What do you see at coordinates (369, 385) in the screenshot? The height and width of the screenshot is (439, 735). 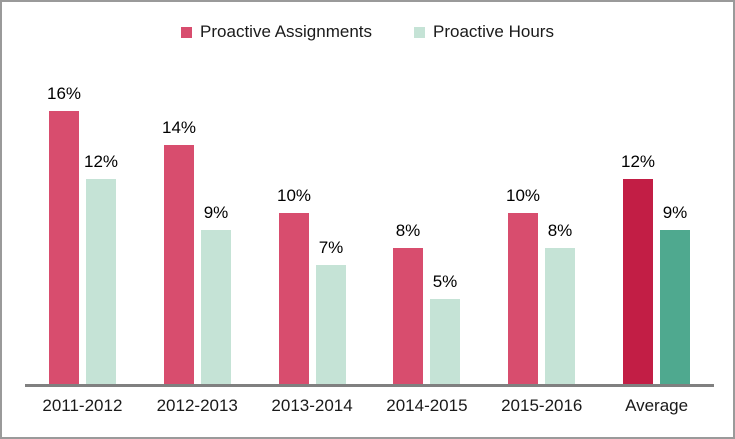 I see `x-axis-line` at bounding box center [369, 385].